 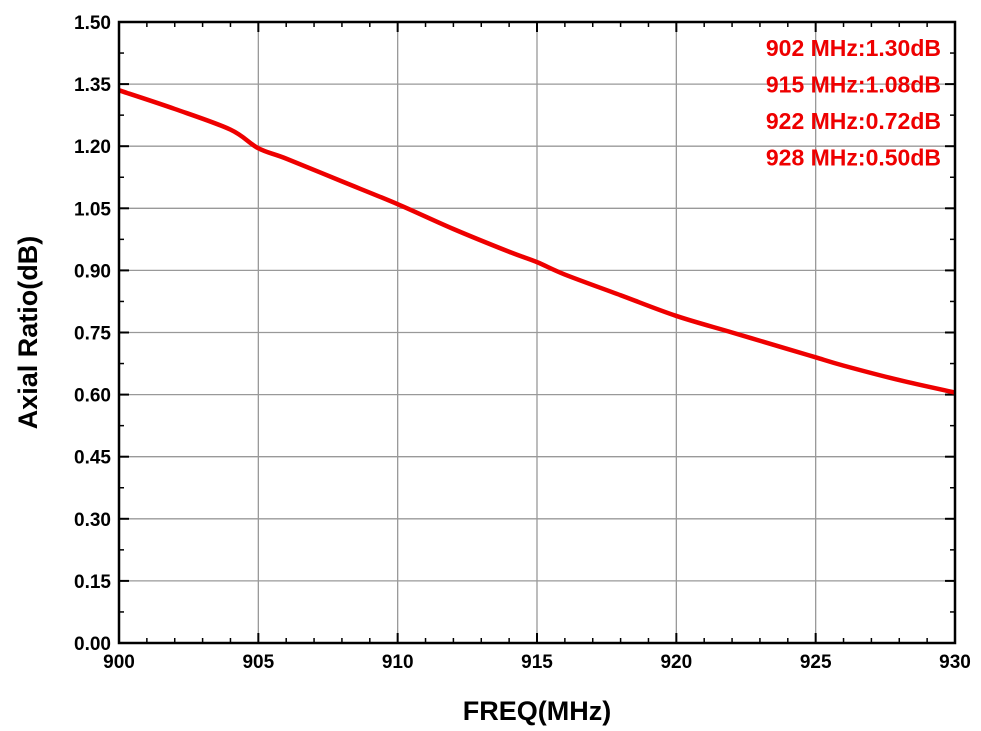 What do you see at coordinates (258, 662) in the screenshot?
I see `x-tick-label: 905` at bounding box center [258, 662].